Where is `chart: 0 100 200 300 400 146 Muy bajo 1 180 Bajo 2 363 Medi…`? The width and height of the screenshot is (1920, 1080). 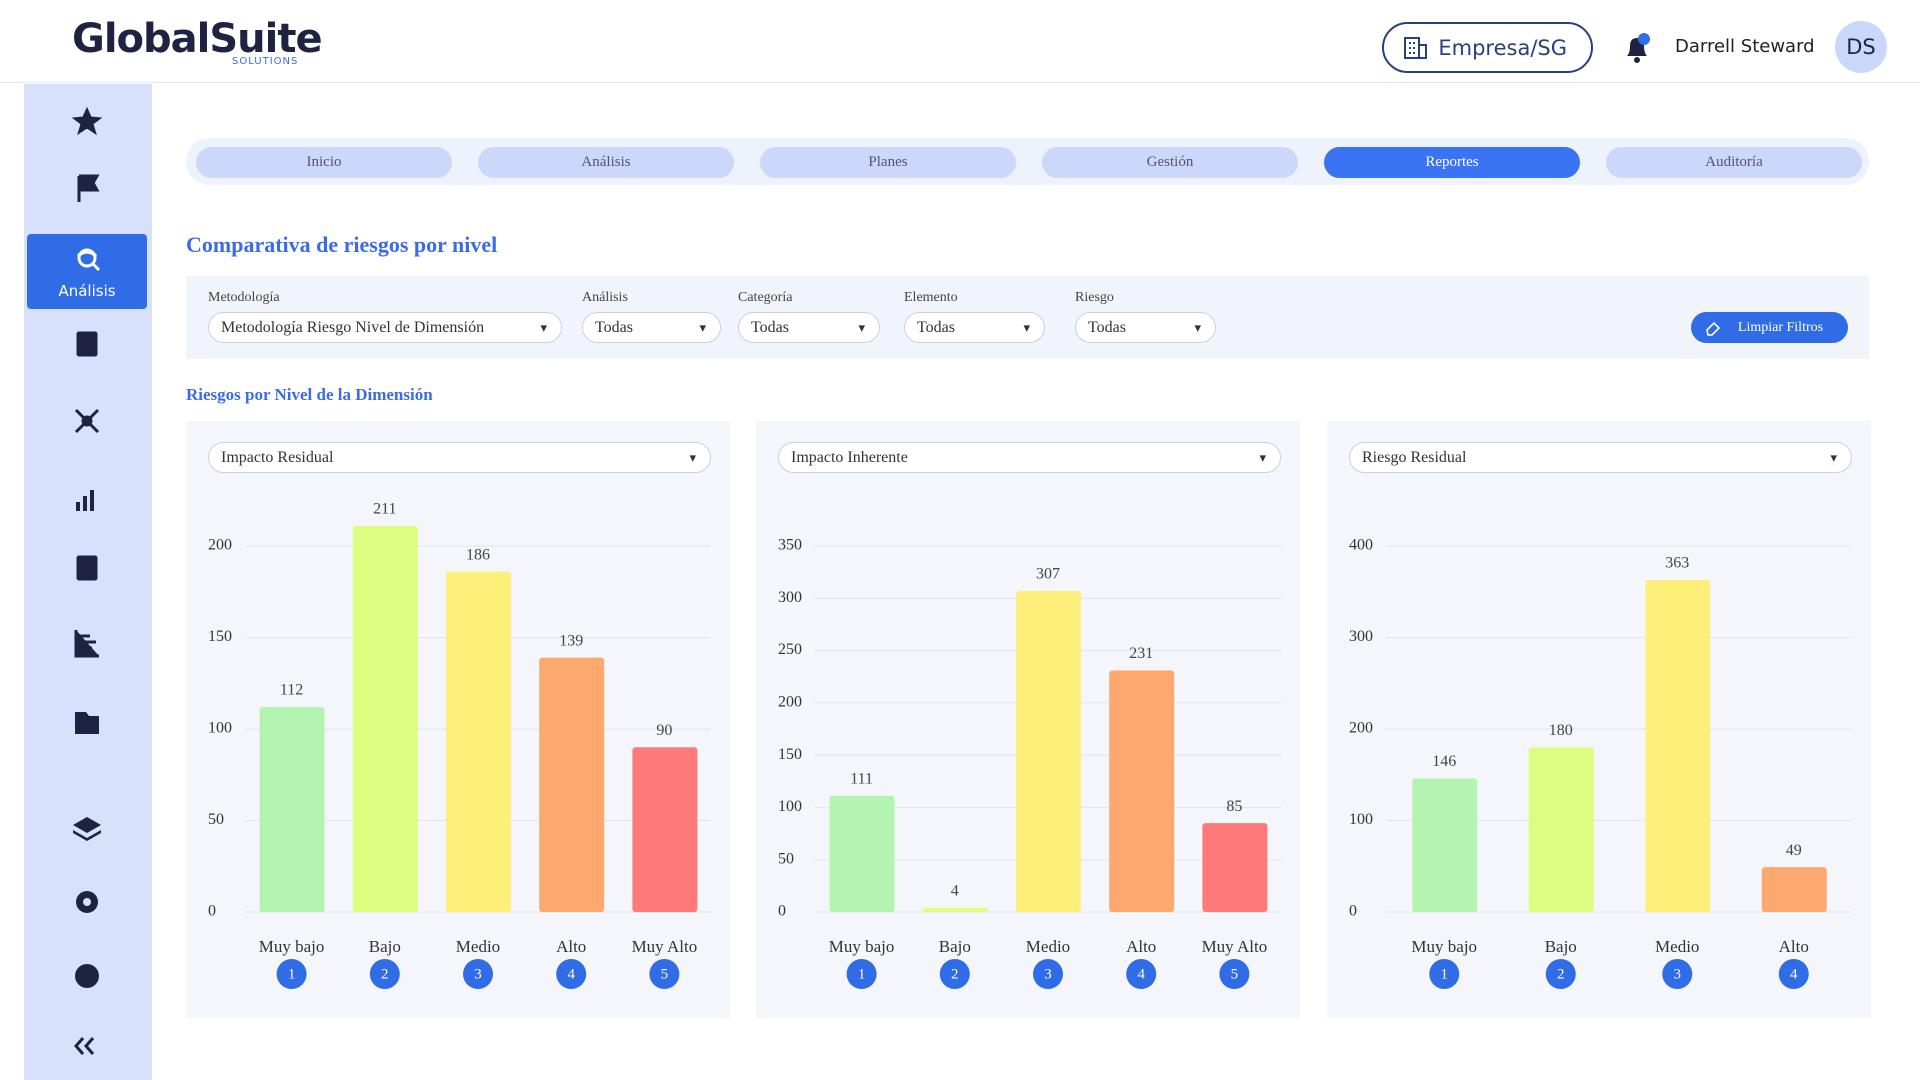
chart: 0 100 200 300 400 146 Muy bajo 1 180 Bajo 2 363 Medi… is located at coordinates (1600, 763).